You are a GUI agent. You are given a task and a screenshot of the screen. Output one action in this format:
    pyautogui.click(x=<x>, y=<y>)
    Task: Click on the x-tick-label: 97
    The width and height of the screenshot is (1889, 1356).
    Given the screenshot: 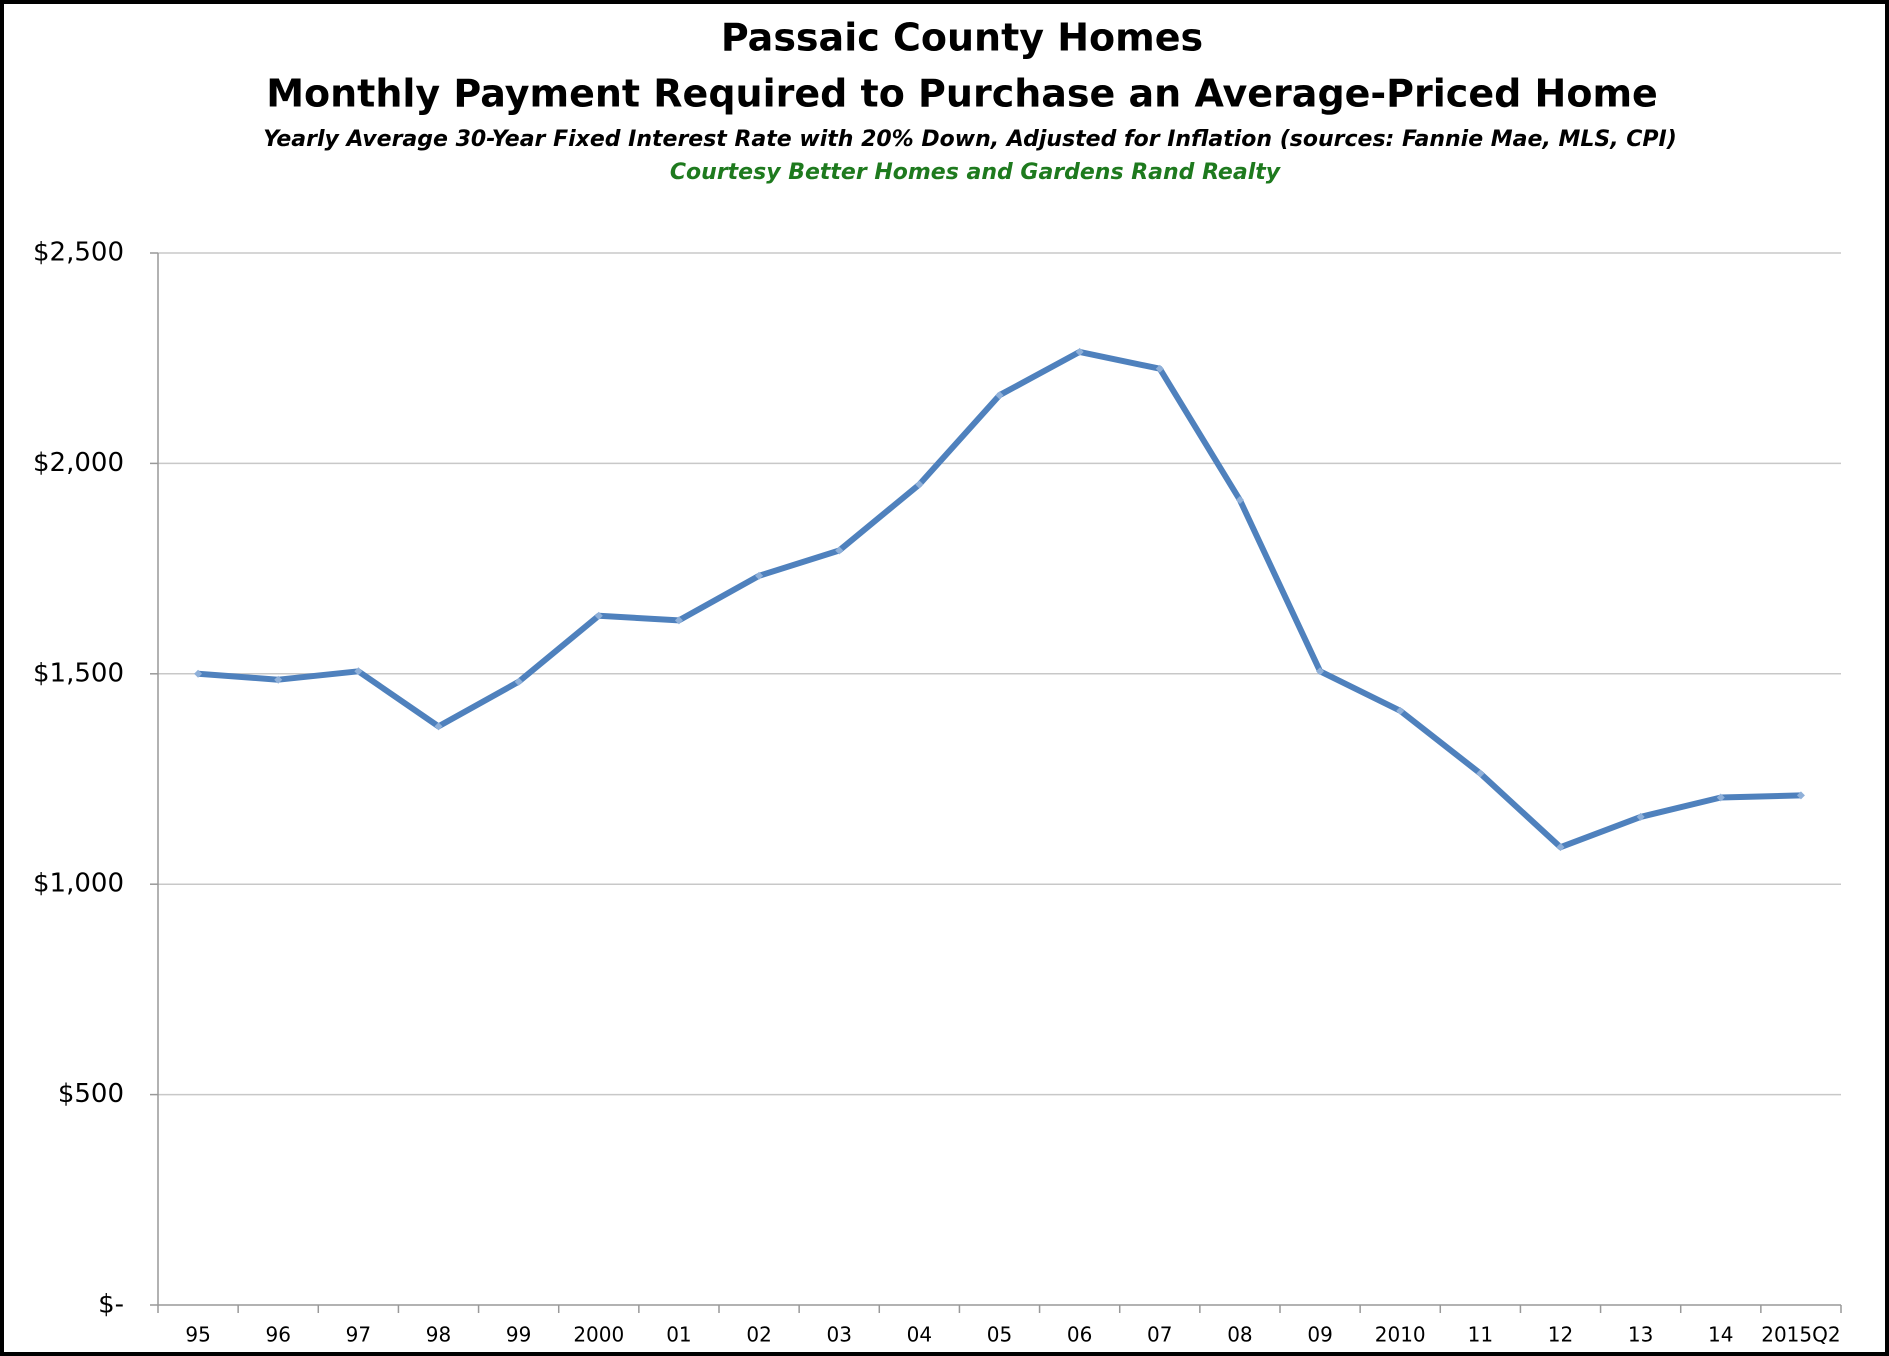 What is the action you would take?
    pyautogui.click(x=358, y=1335)
    